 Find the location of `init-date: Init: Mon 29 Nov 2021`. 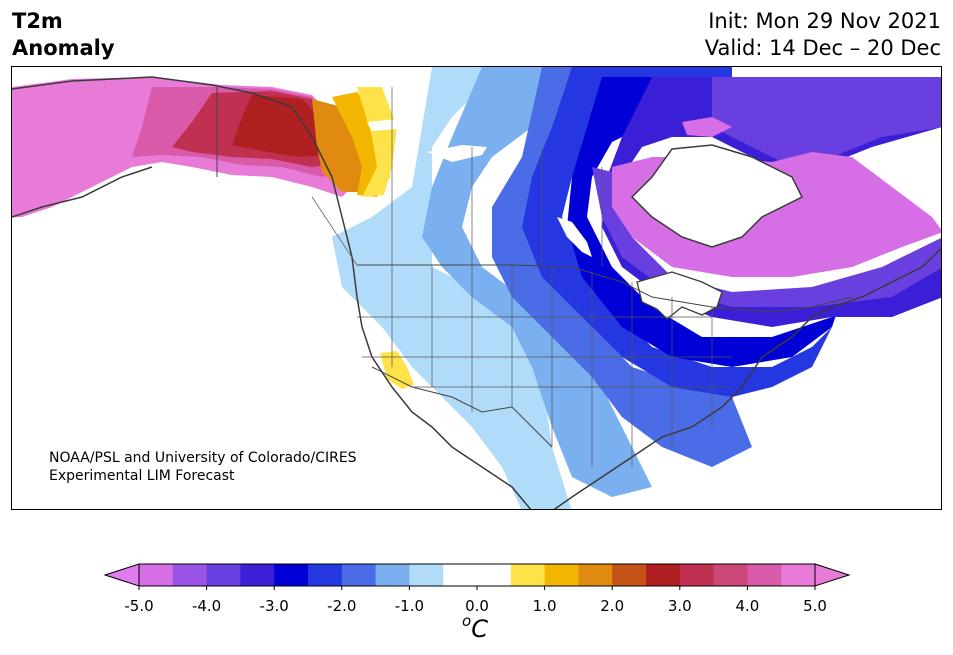

init-date: Init: Mon 29 Nov 2021 is located at coordinates (824, 21).